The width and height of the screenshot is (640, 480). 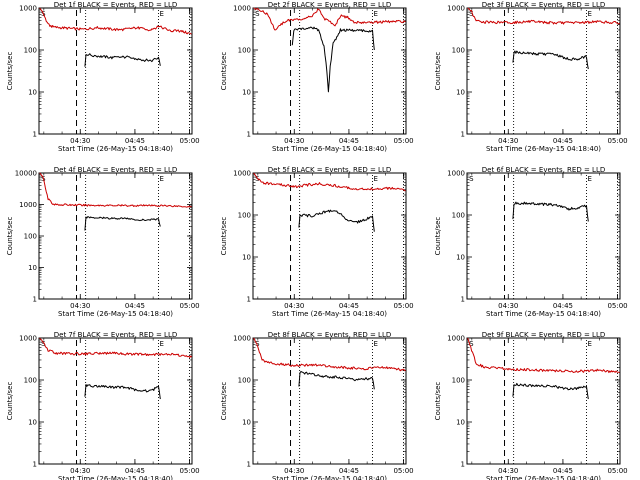 I want to click on chart-title: Det 6f BLACK = Events, RED = LLD, so click(x=543, y=170).